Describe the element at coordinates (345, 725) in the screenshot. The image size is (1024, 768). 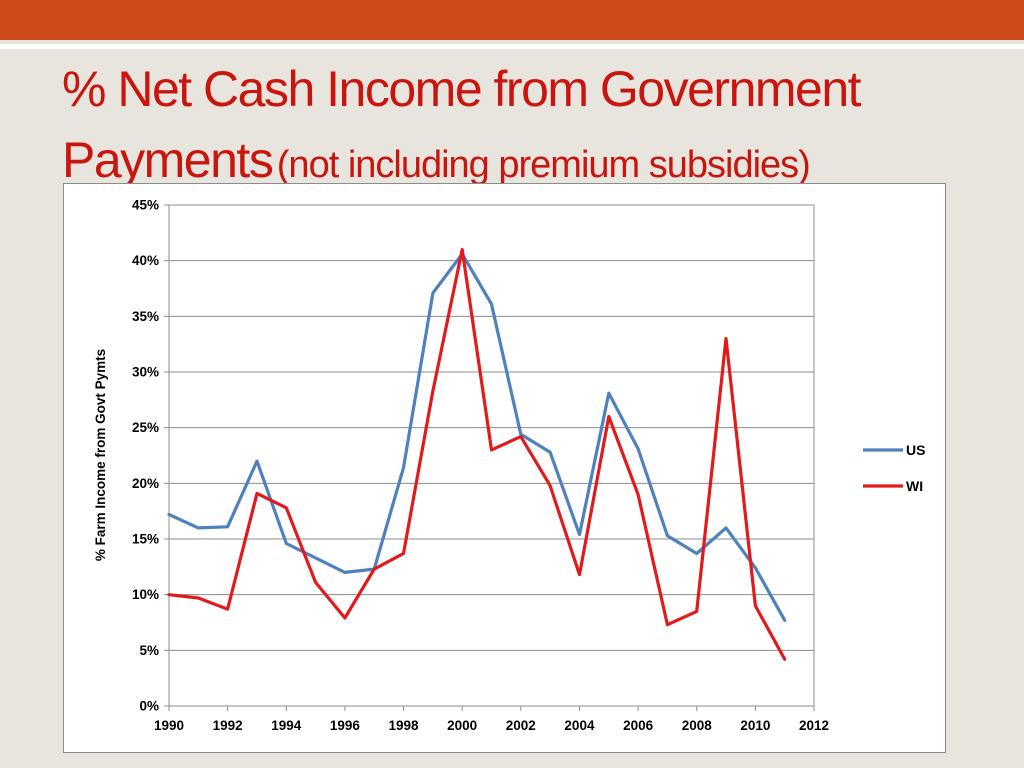
I see `x-tick-label: 1996` at that location.